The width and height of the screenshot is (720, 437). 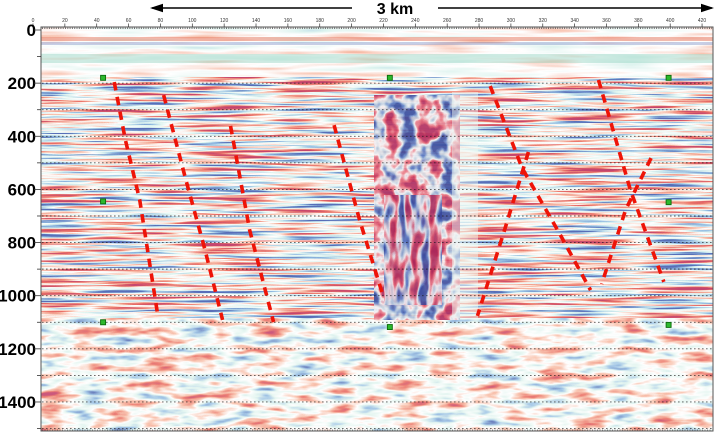 I want to click on fault-line-F8, so click(x=626, y=221).